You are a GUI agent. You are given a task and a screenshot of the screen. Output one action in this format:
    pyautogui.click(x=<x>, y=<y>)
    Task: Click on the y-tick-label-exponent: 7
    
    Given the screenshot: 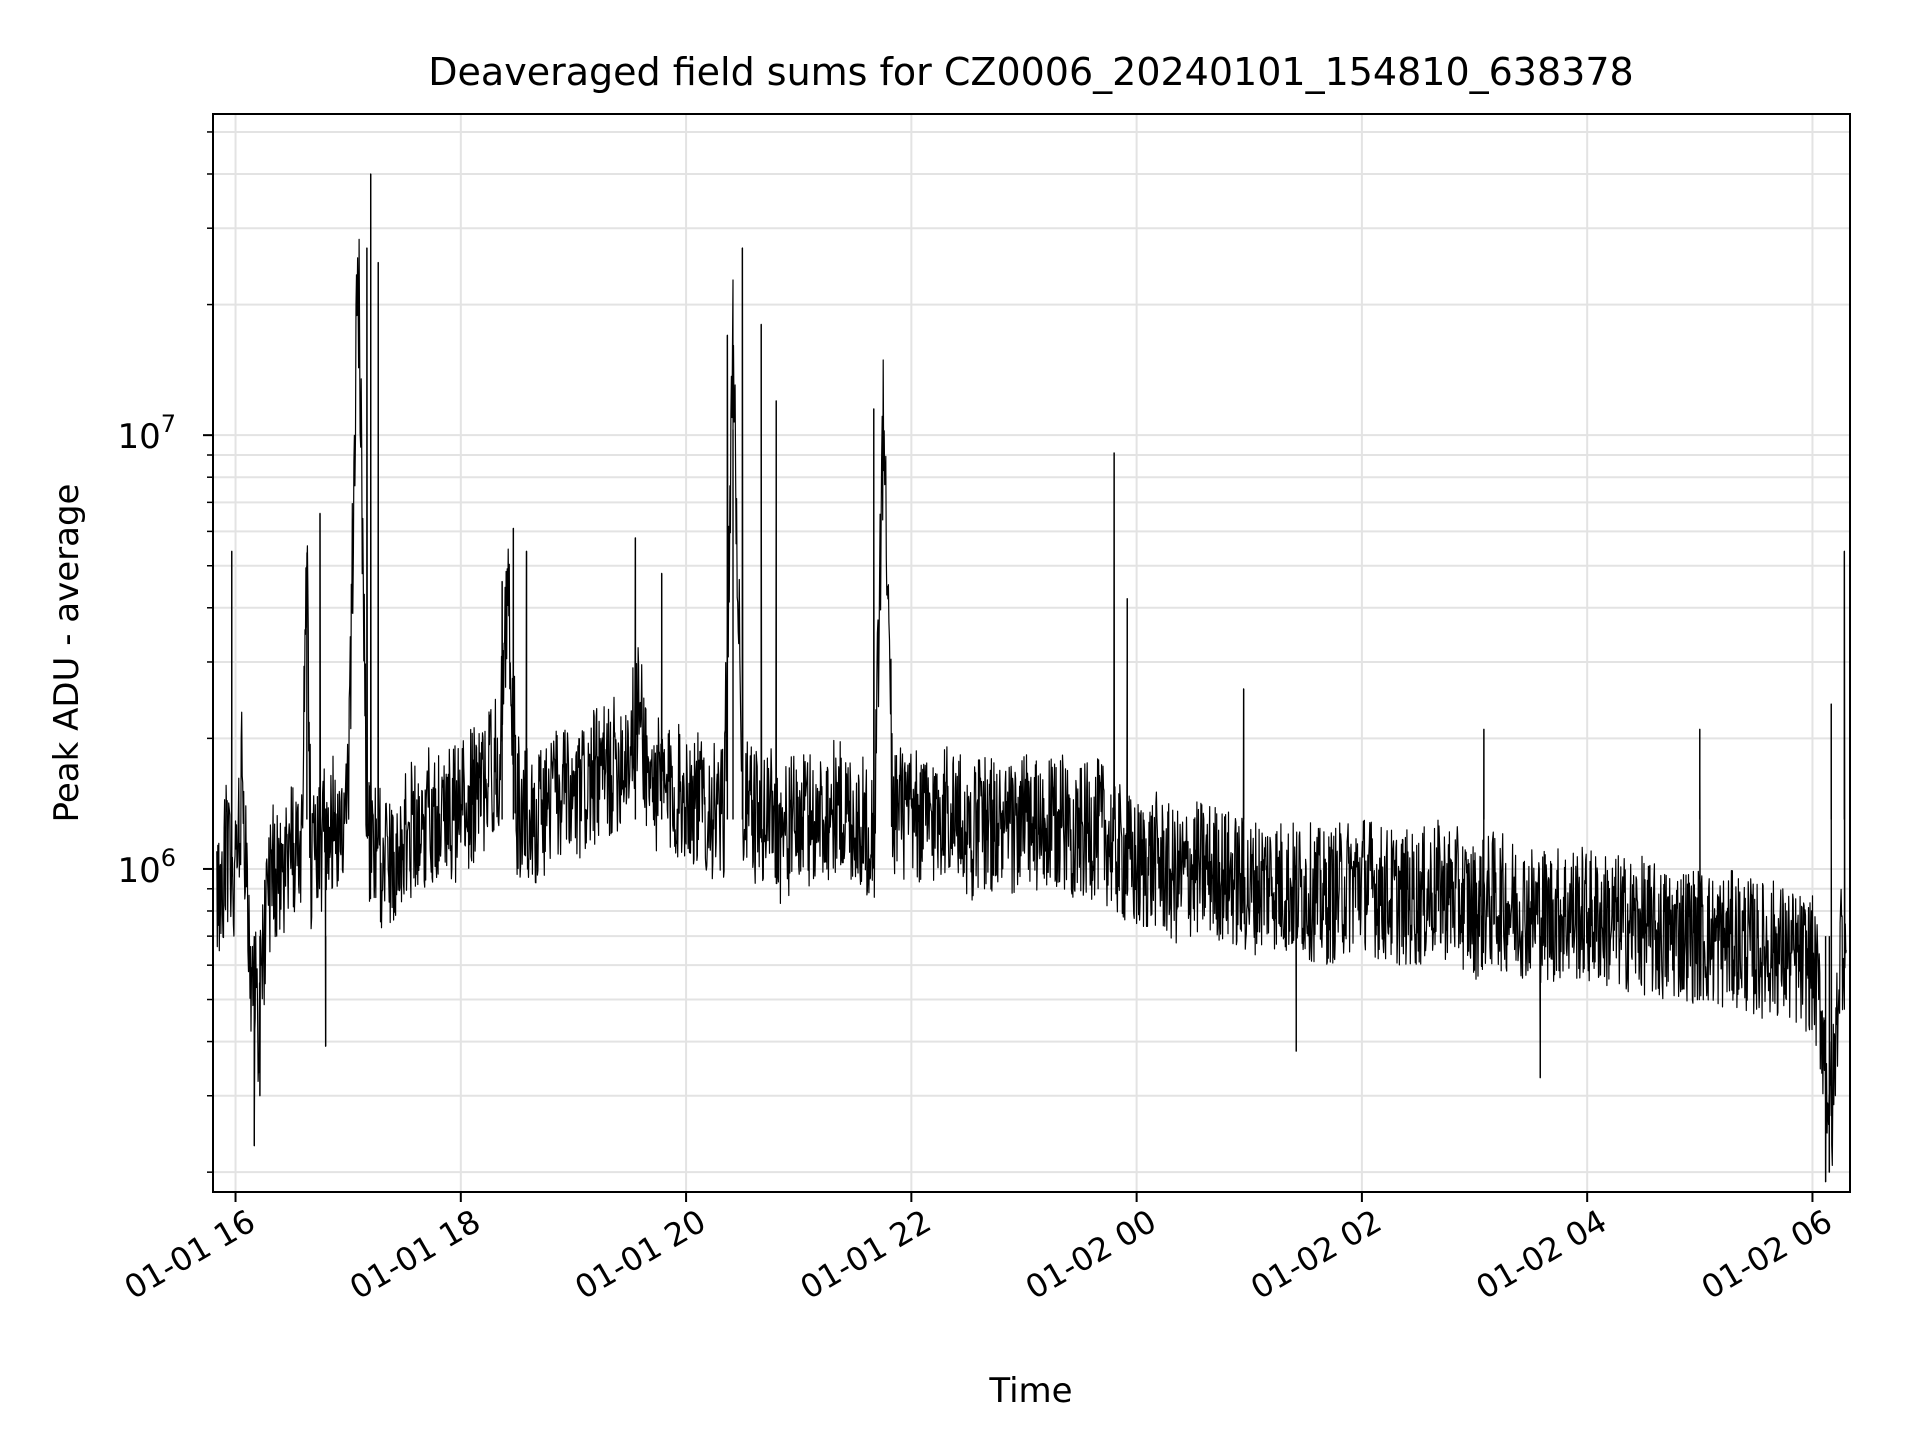 What is the action you would take?
    pyautogui.click(x=168, y=424)
    